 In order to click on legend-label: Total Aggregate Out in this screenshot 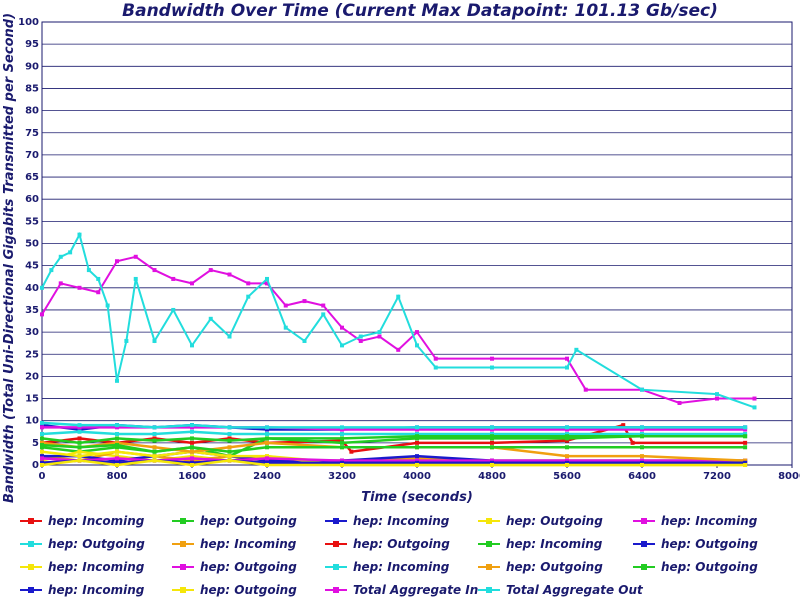, I will do `click(574, 590)`.